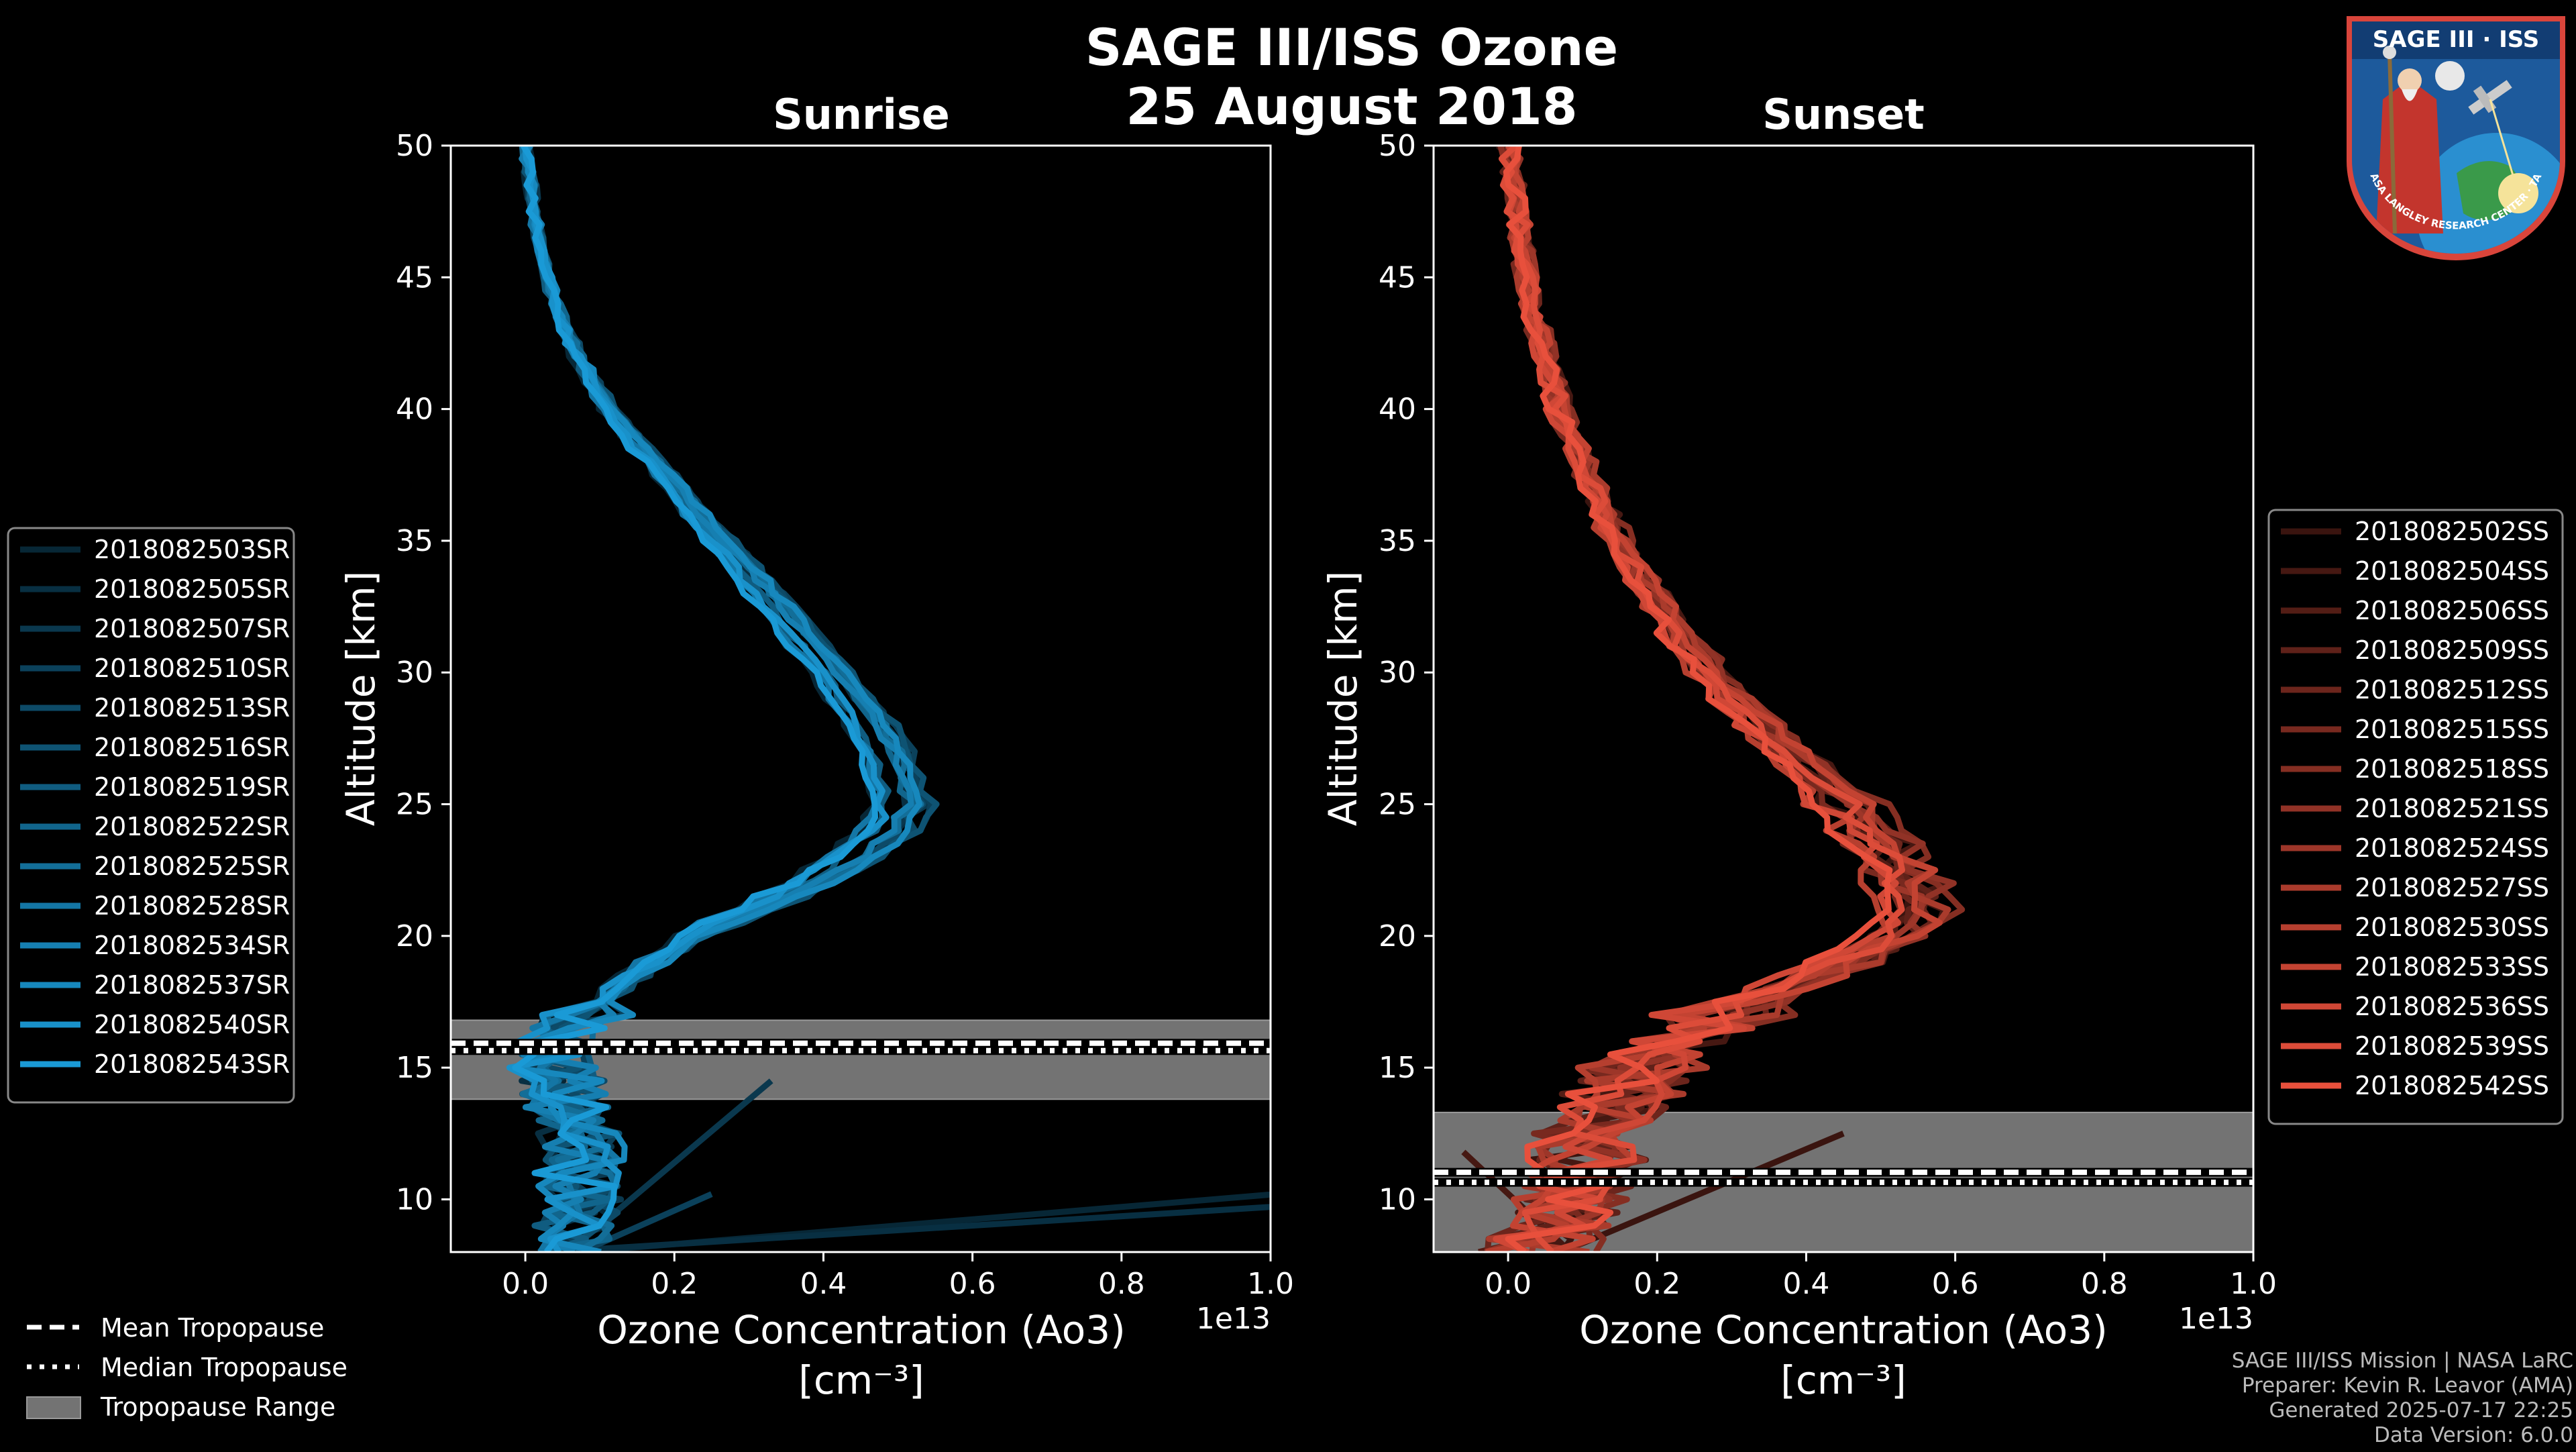 This screenshot has height=1452, width=2576. What do you see at coordinates (823, 1284) in the screenshot?
I see `sr-x-tick-label: 0.4` at bounding box center [823, 1284].